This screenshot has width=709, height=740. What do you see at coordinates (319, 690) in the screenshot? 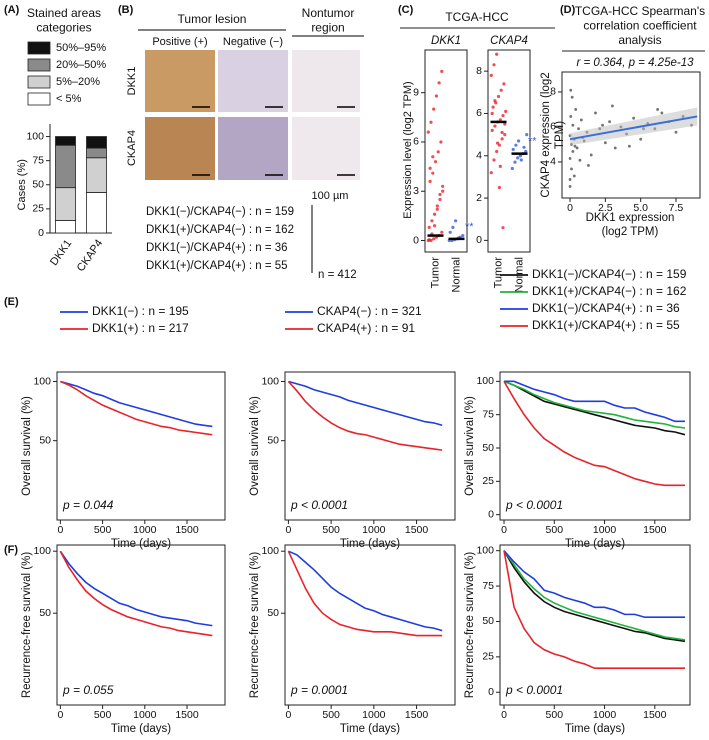
I see `annotation: p = 0.0001` at bounding box center [319, 690].